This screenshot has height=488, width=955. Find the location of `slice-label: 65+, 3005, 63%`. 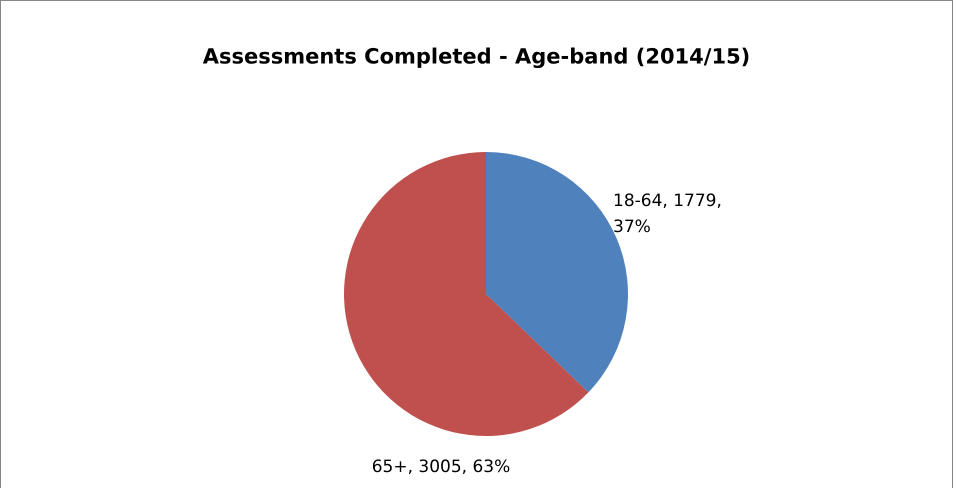

slice-label: 65+, 3005, 63% is located at coordinates (441, 467).